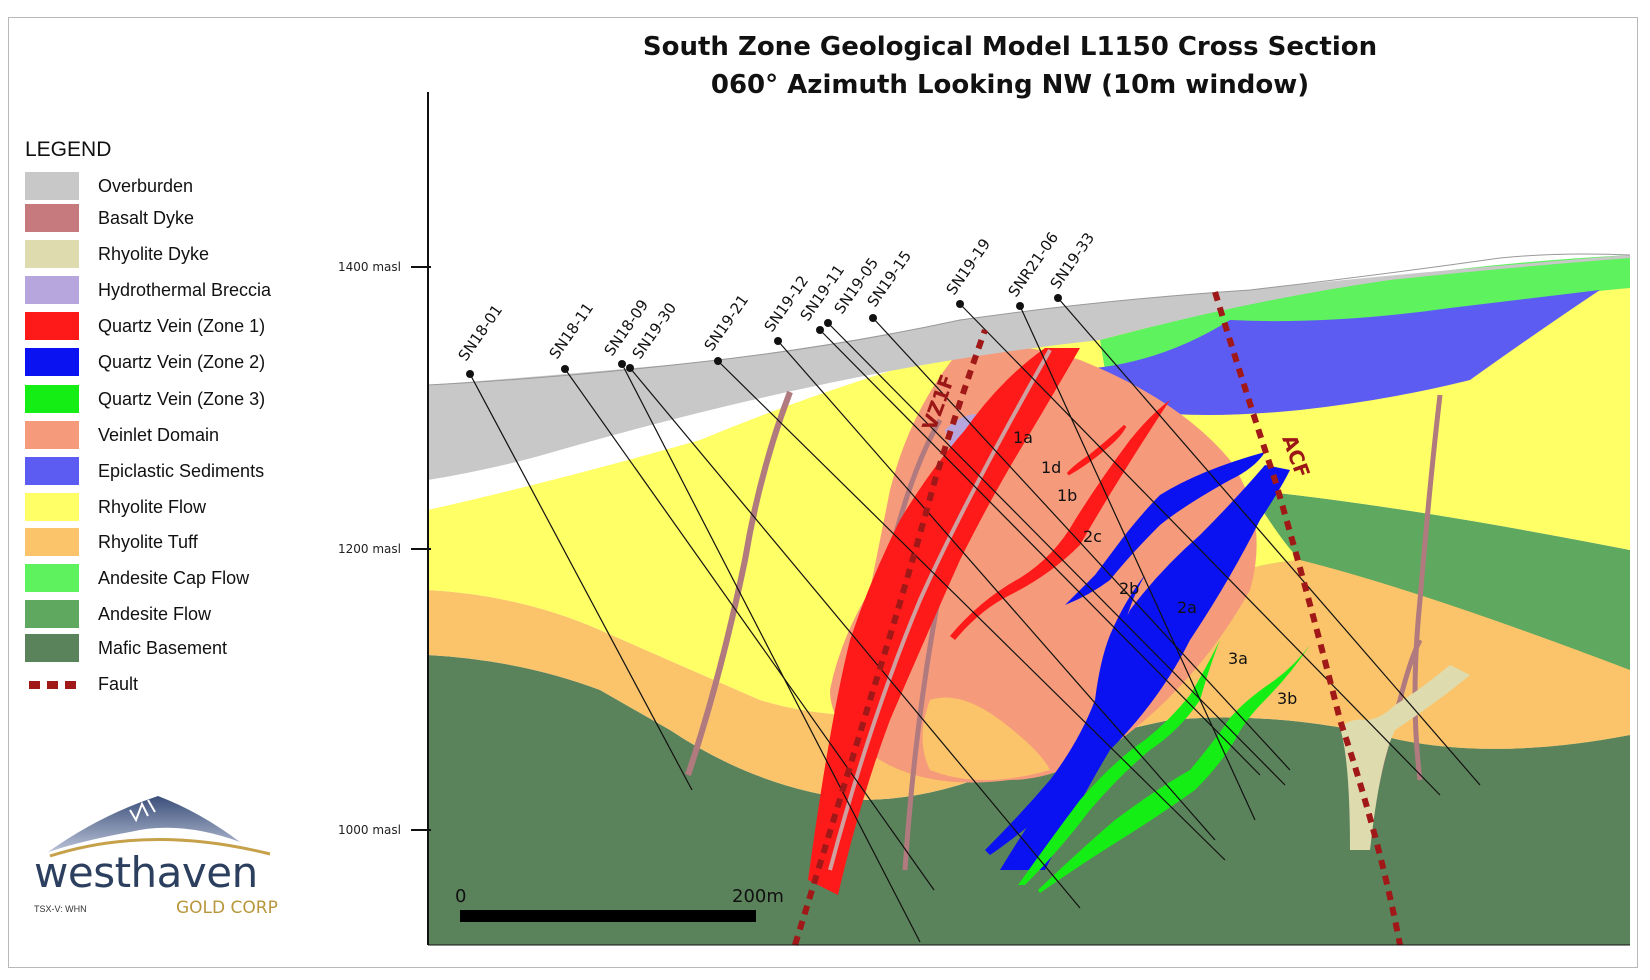  Describe the element at coordinates (146, 218) in the screenshot. I see `legend-label: Basalt Dyke` at that location.